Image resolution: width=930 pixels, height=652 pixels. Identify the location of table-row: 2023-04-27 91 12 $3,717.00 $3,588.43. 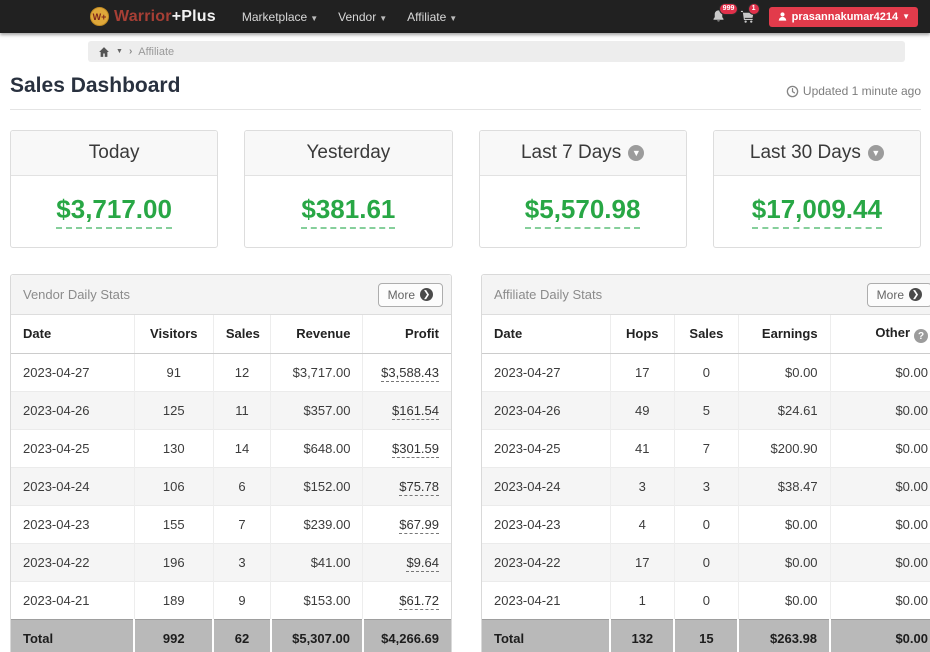
(231, 371).